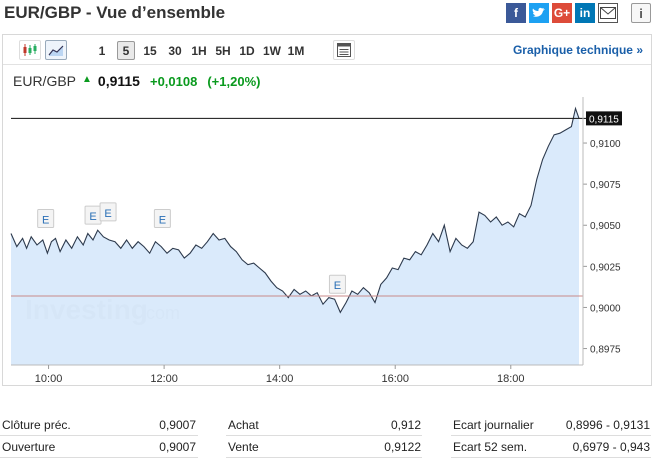 Image resolution: width=654 pixels, height=462 pixels. Describe the element at coordinates (605, 144) in the screenshot. I see `y-tick-label: 0,9100` at that location.